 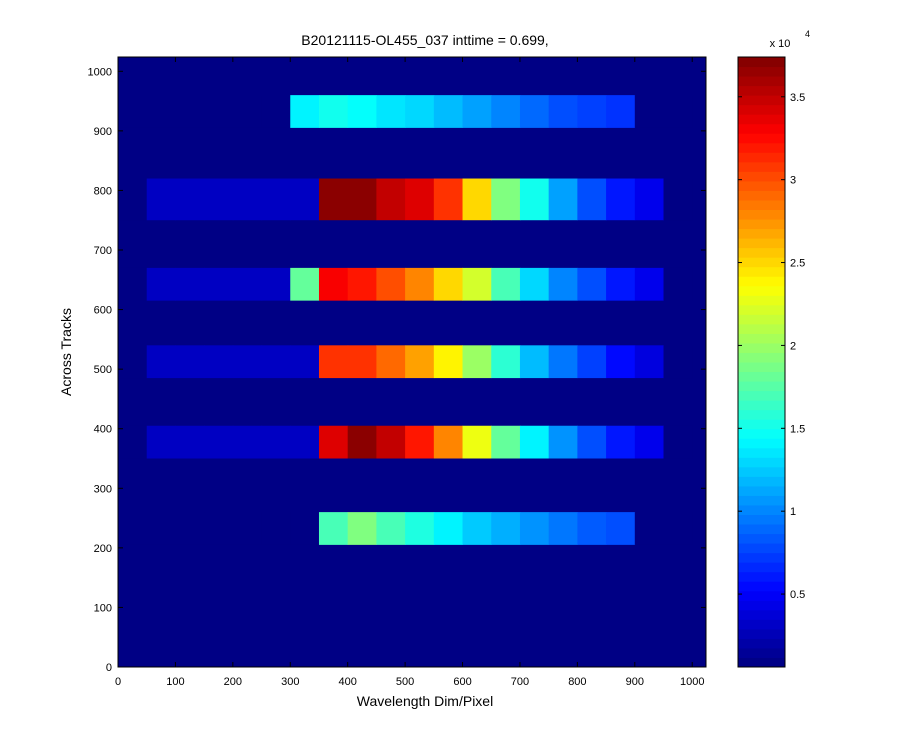 I want to click on x-tick-label: 800, so click(x=577, y=682).